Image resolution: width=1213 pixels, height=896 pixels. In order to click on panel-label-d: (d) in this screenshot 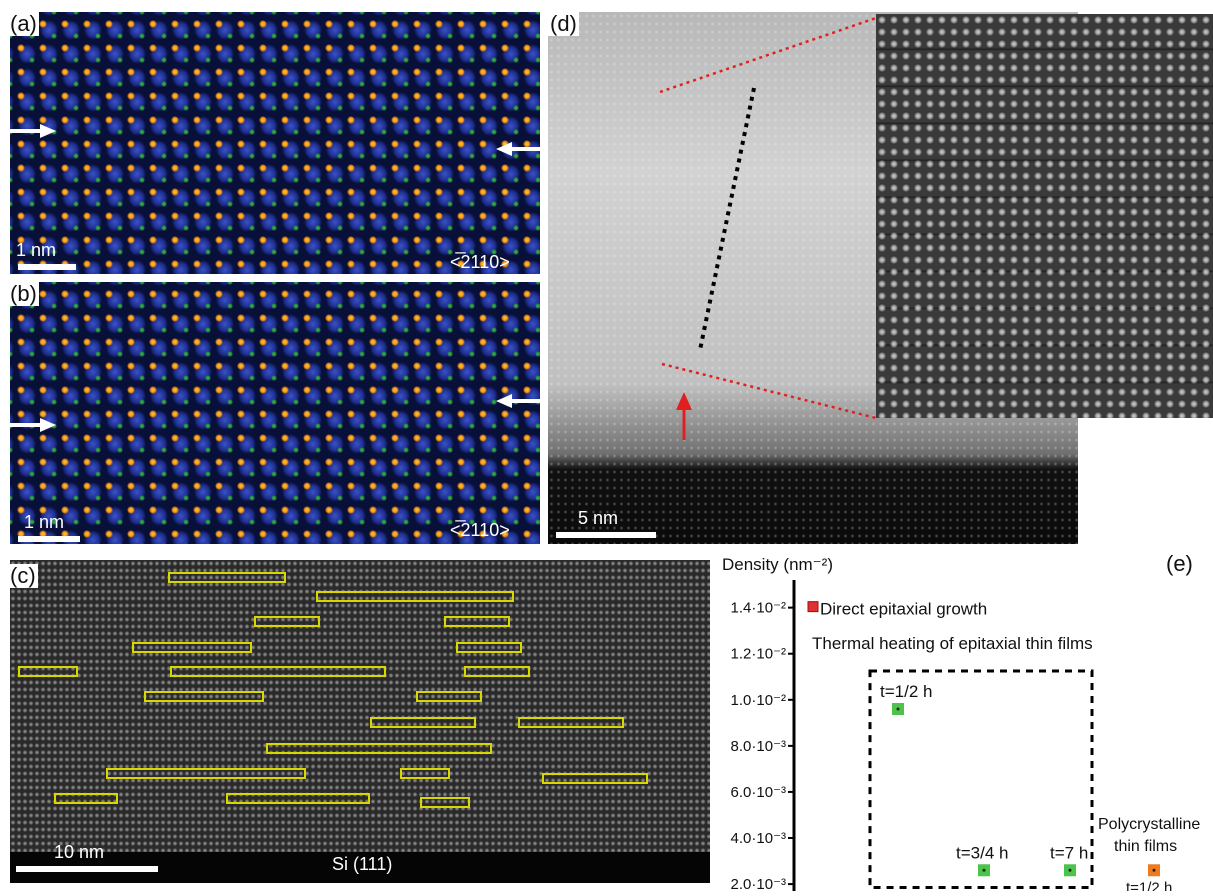, I will do `click(563, 23)`.